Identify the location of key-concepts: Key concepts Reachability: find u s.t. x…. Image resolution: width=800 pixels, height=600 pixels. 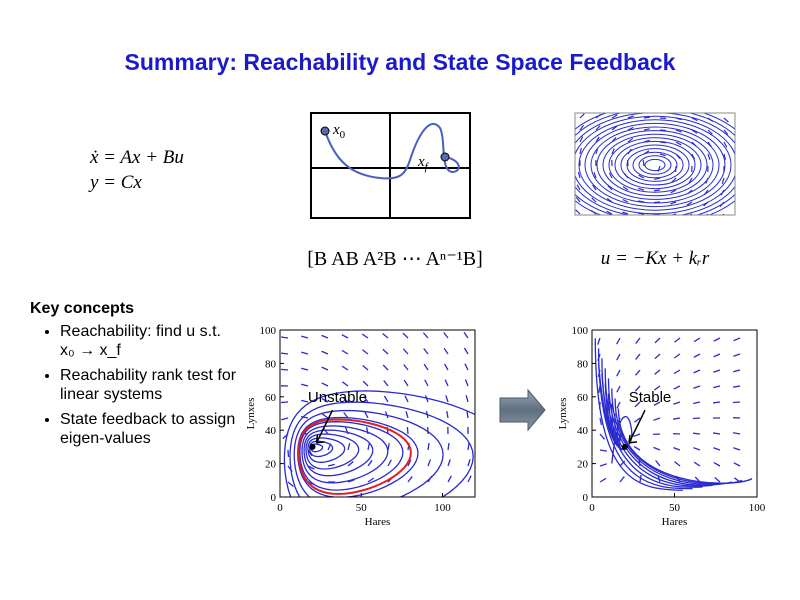
(135, 377).